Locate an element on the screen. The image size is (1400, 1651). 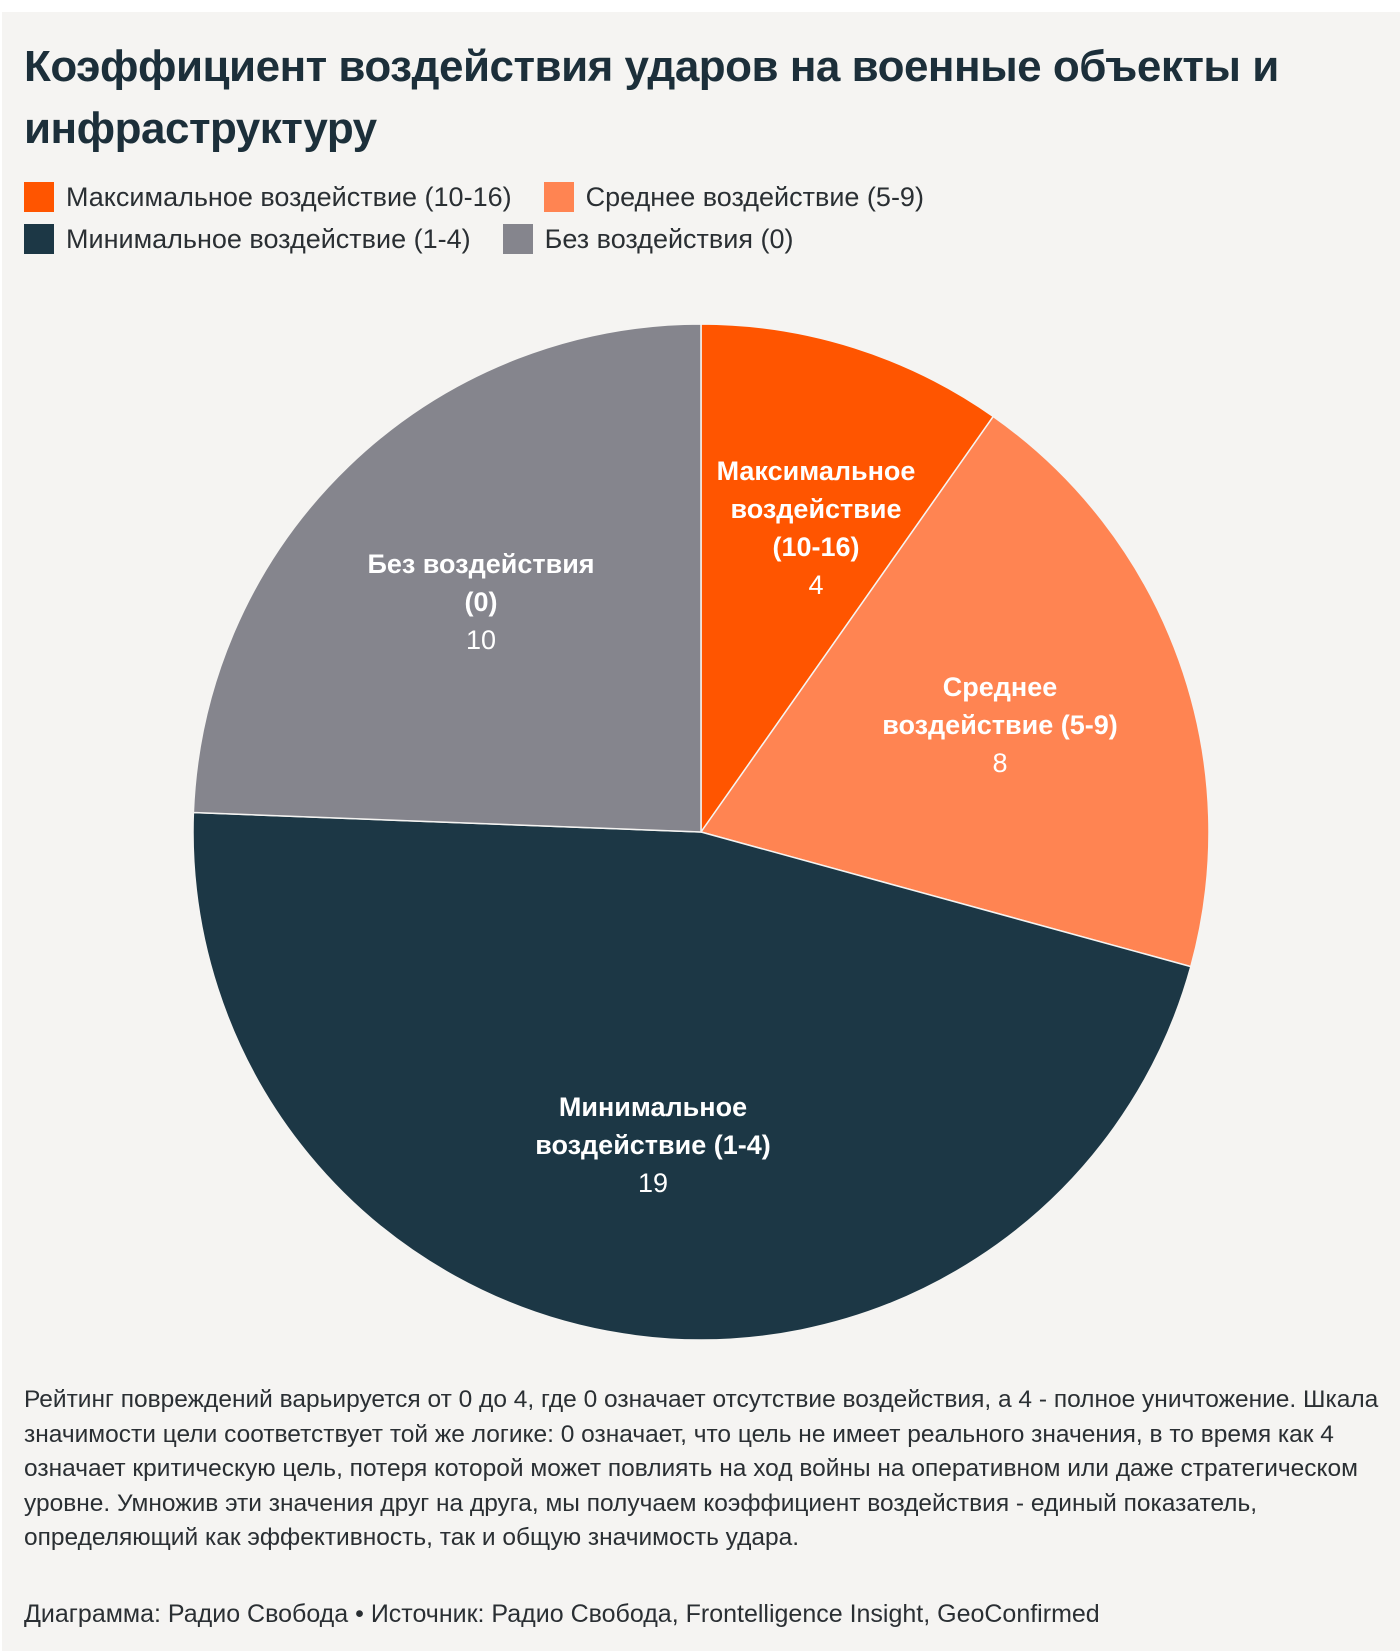
slice-value: 19 is located at coordinates (653, 1183).